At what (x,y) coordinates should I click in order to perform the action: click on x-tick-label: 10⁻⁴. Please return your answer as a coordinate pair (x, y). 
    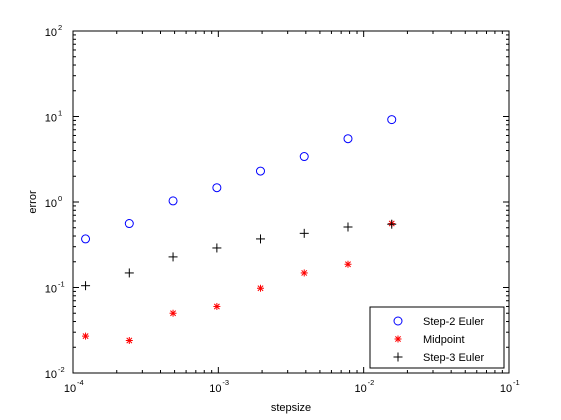
    Looking at the image, I should click on (74, 386).